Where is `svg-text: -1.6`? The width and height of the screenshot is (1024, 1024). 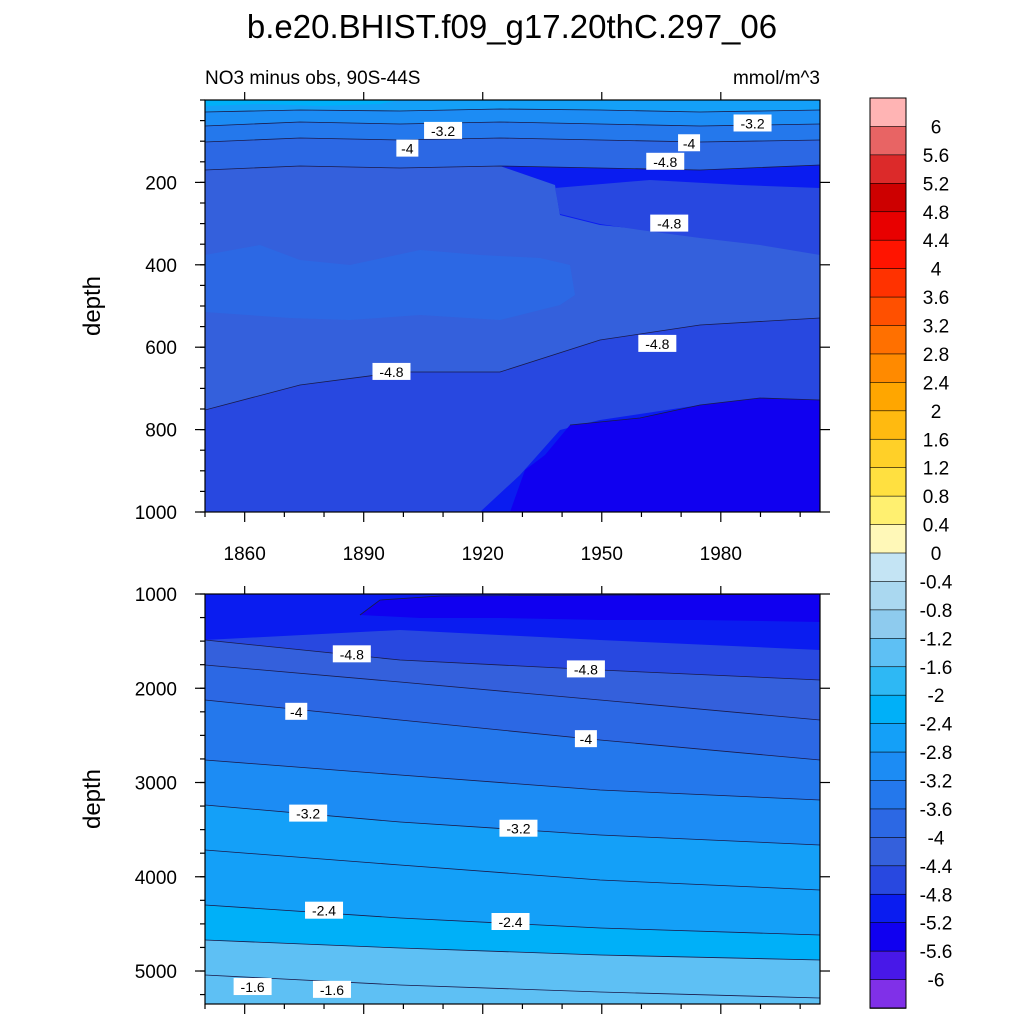
svg-text: -1.6 is located at coordinates (253, 987).